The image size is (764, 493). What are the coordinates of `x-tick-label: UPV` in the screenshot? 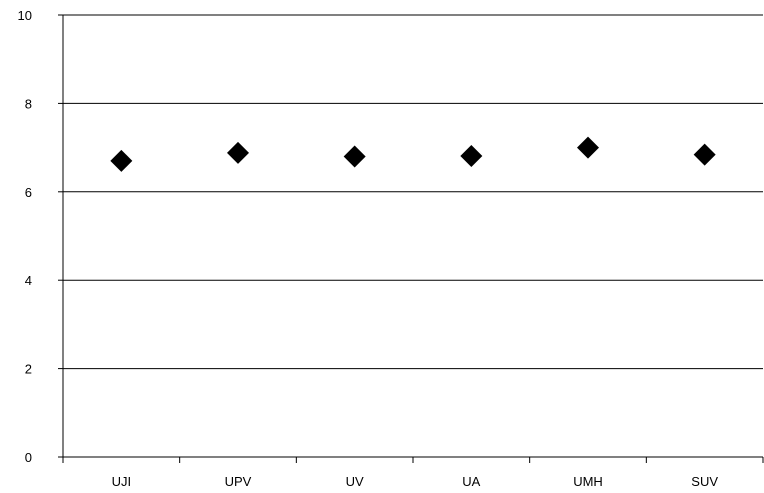 It's located at (238, 481).